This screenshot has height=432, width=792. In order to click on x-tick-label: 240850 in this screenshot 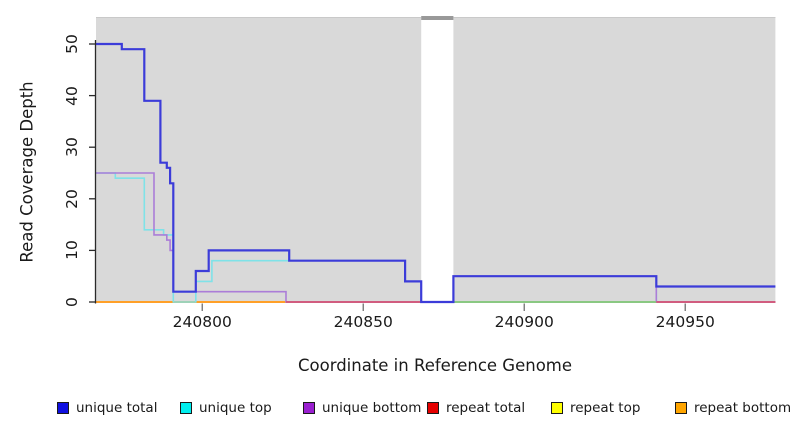, I will do `click(363, 322)`.